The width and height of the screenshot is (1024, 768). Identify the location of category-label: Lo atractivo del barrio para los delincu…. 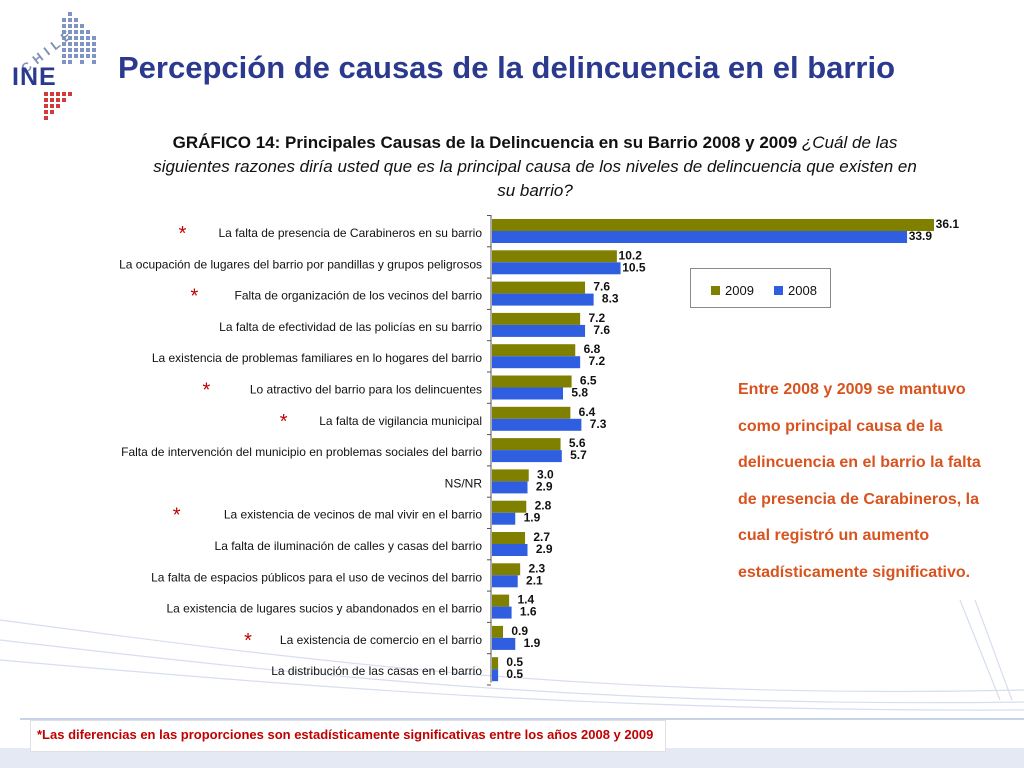
(366, 390).